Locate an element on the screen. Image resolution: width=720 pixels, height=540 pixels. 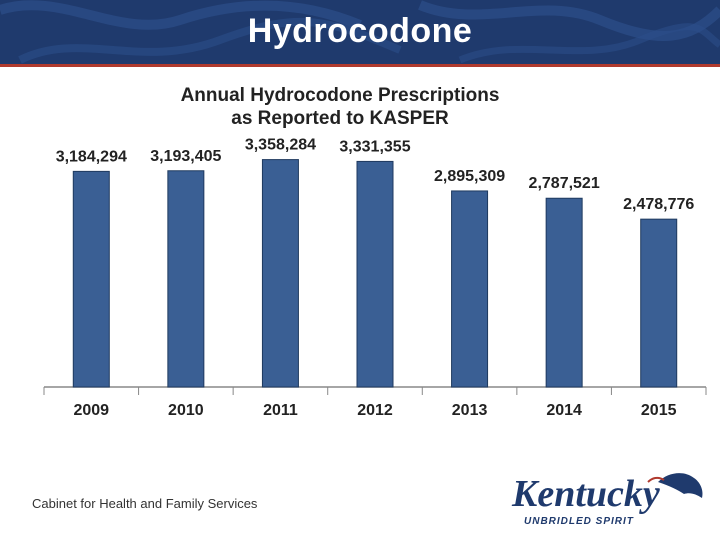
bar-2014 is located at coordinates (564, 292).